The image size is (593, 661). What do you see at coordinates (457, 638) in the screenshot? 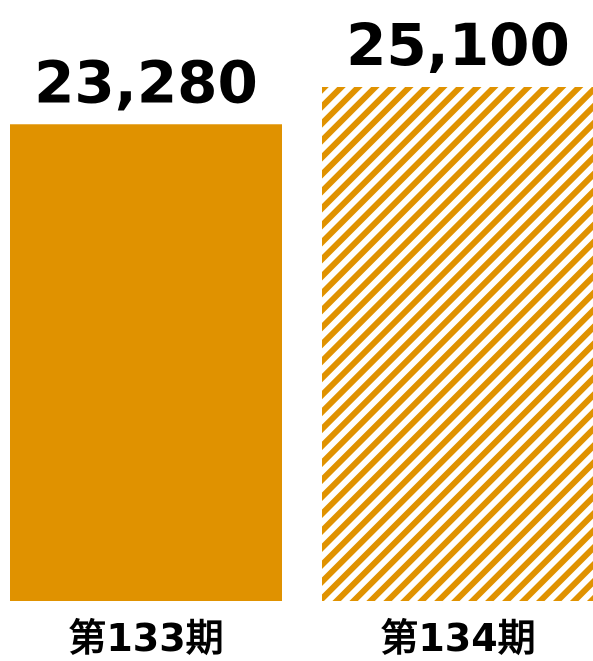
I see `category-label-2: 第134期` at bounding box center [457, 638].